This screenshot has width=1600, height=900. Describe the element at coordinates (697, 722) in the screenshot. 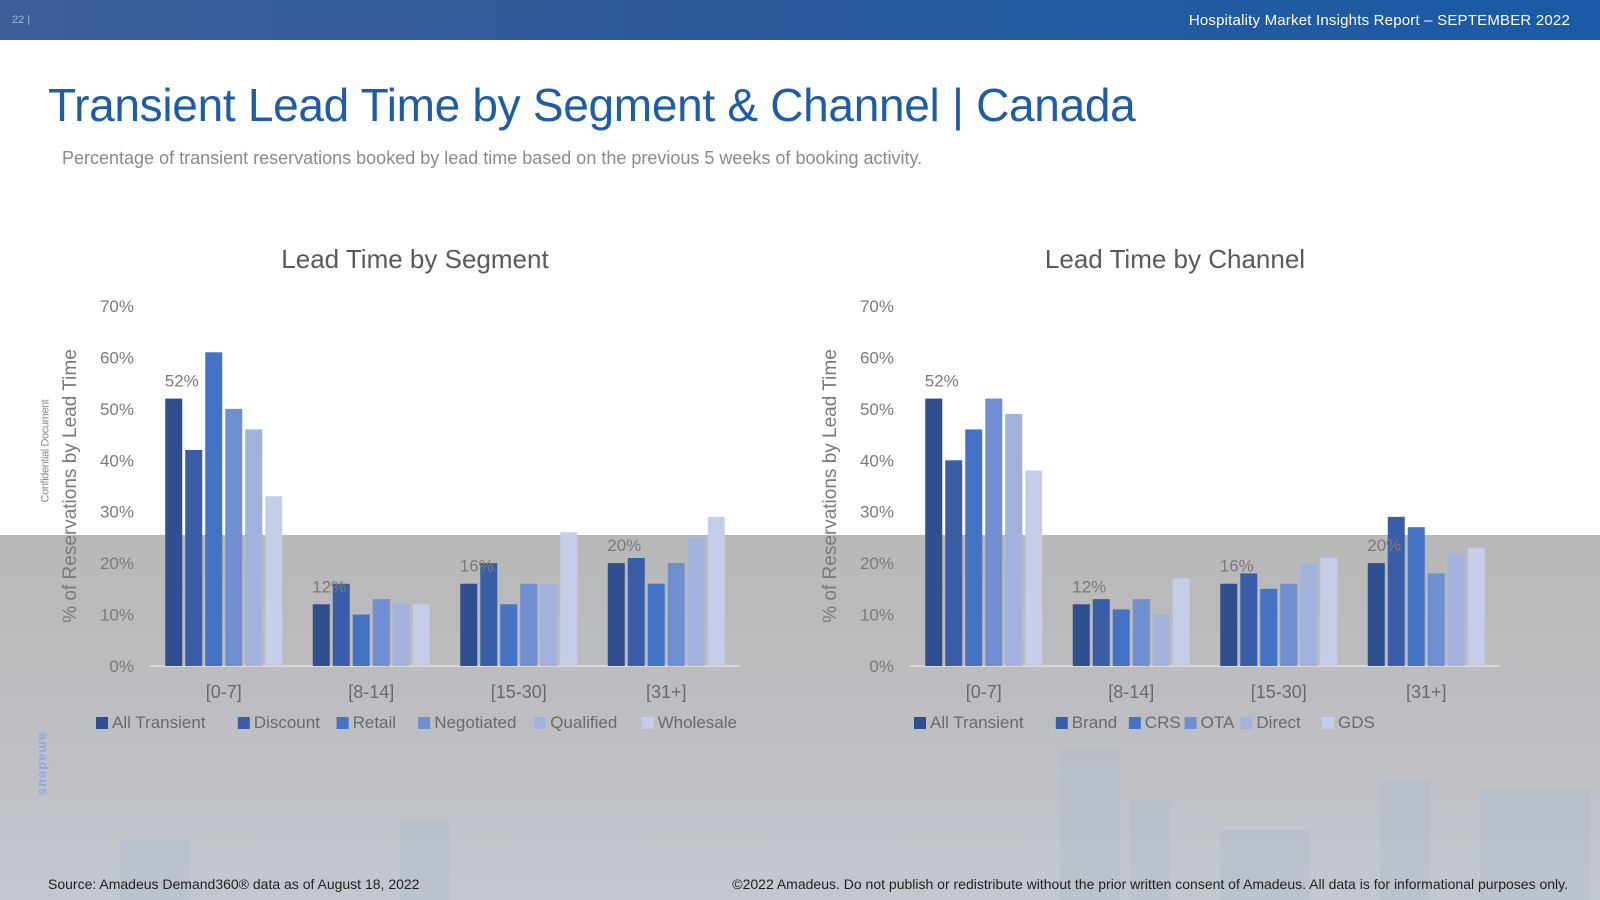

I see `legend-entry: Wholesale` at that location.